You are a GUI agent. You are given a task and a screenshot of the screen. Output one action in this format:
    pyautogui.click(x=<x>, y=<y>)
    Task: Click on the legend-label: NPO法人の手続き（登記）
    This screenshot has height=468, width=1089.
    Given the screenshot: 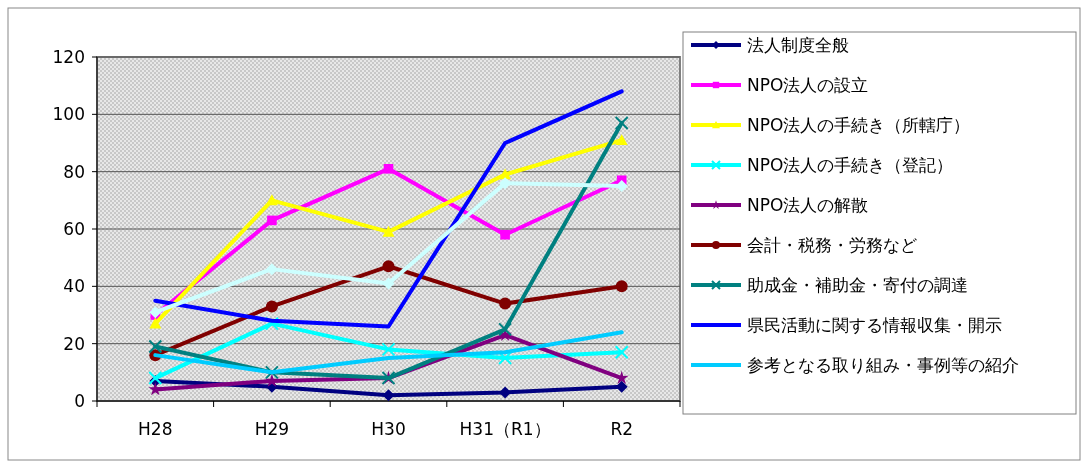 What is the action you would take?
    pyautogui.click(x=850, y=165)
    